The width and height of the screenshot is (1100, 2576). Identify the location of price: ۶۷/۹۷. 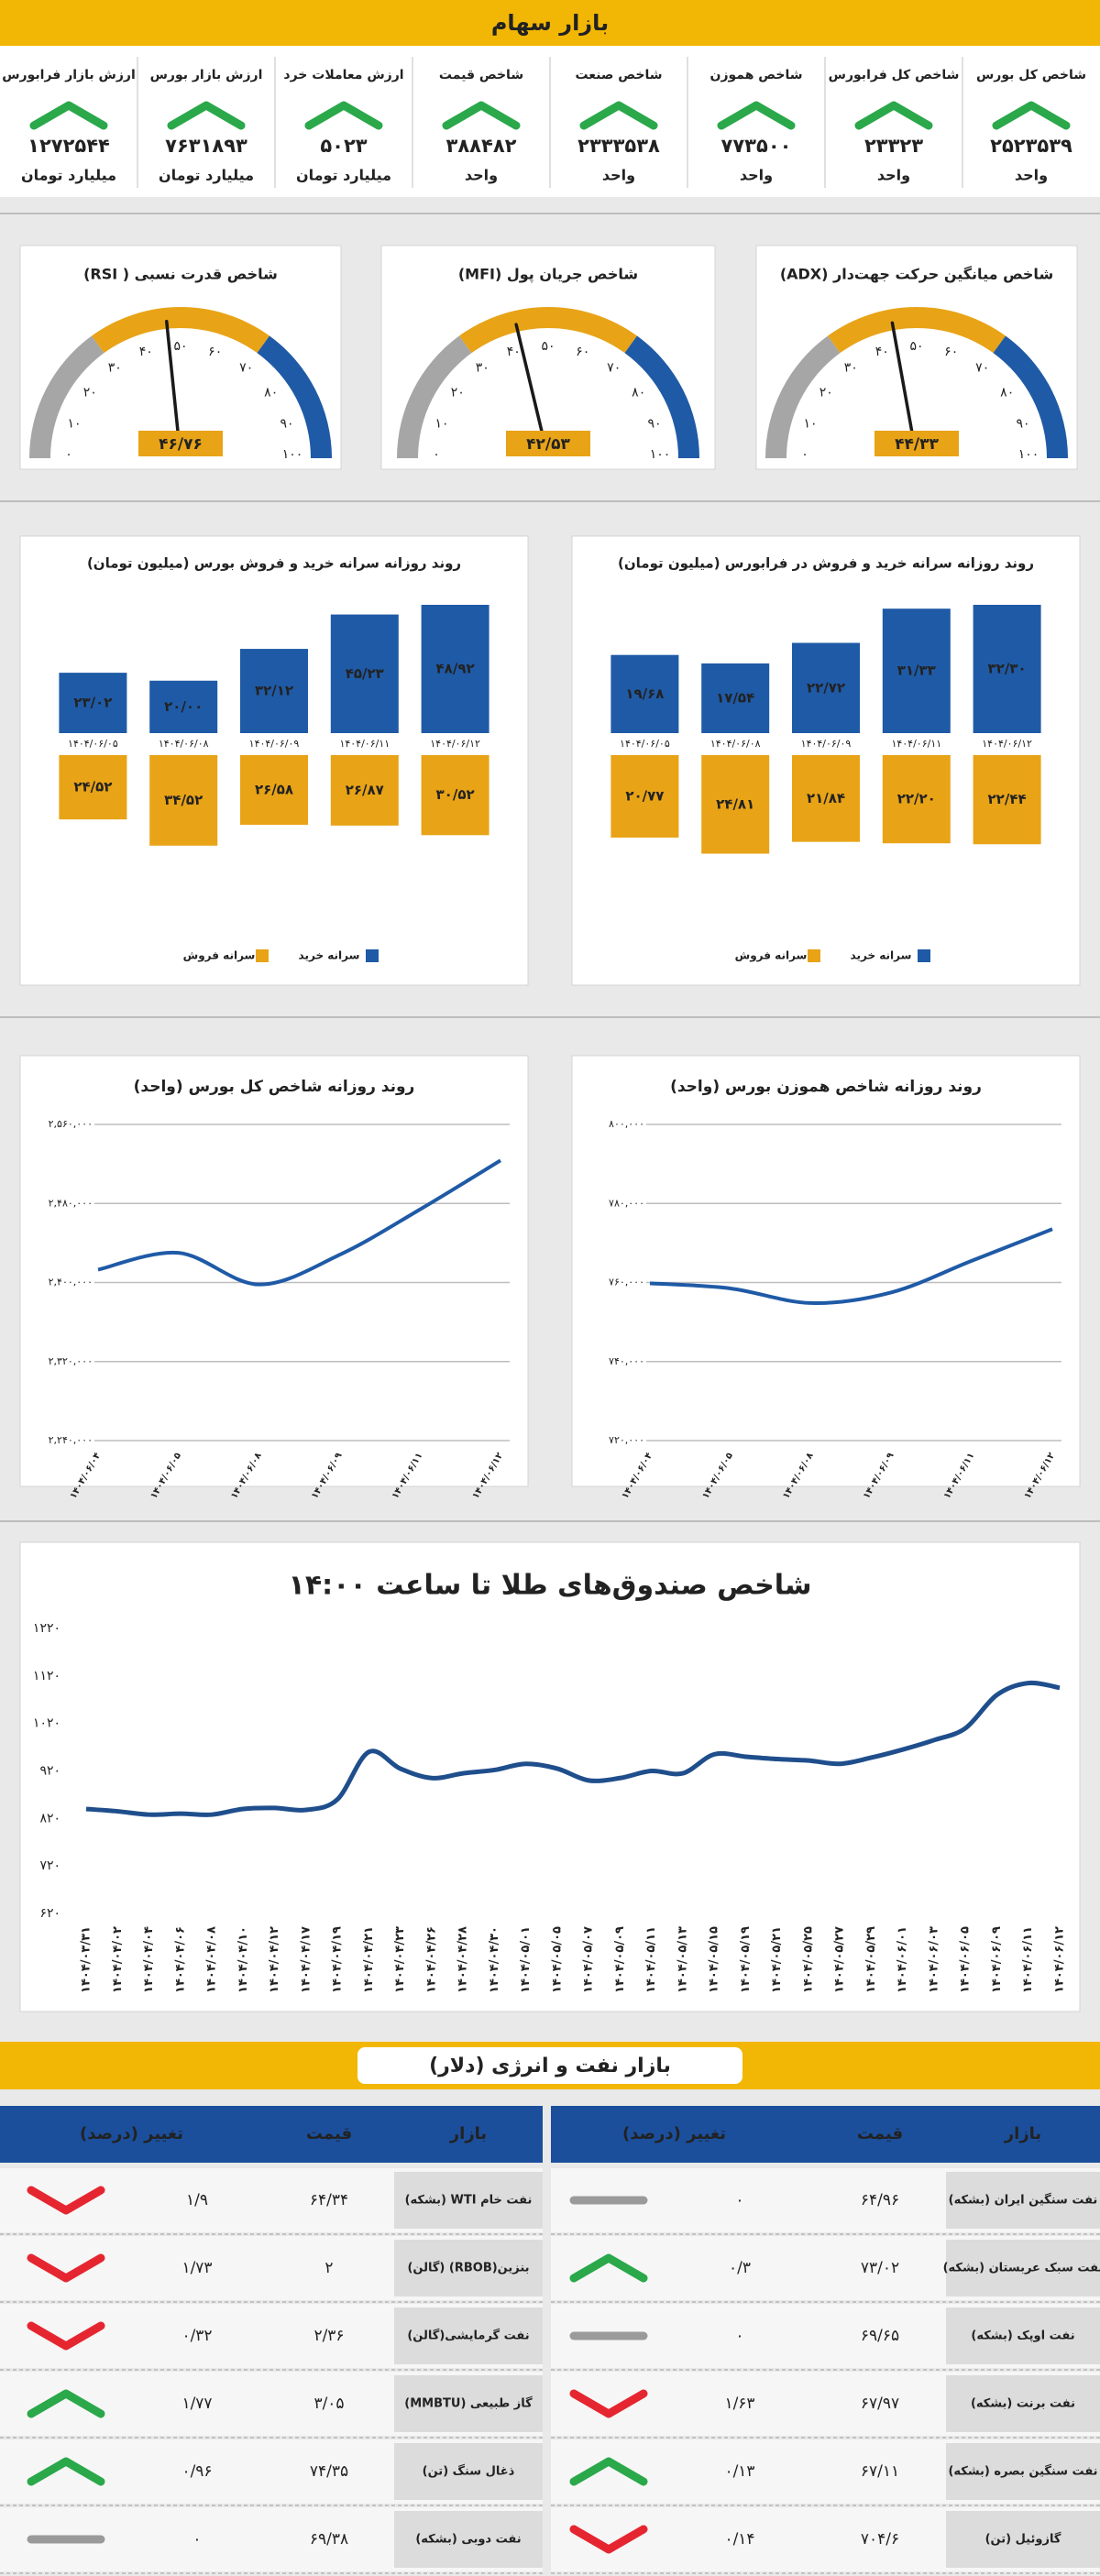
(880, 2404).